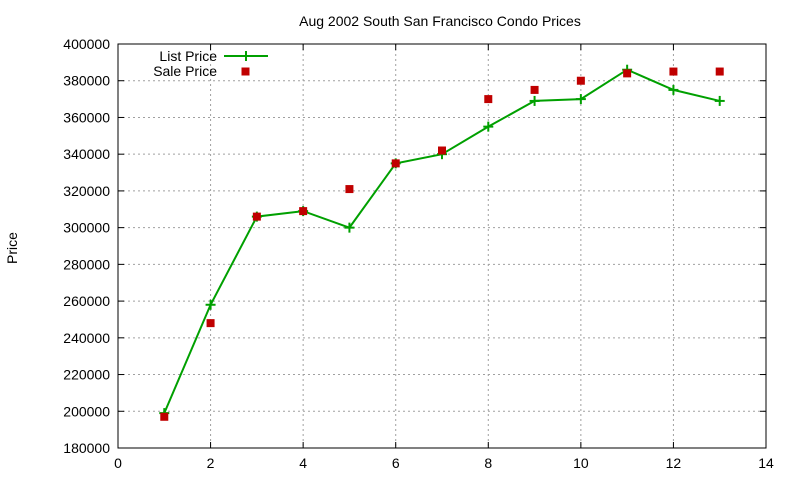  I want to click on x-tick-label: 8, so click(488, 463).